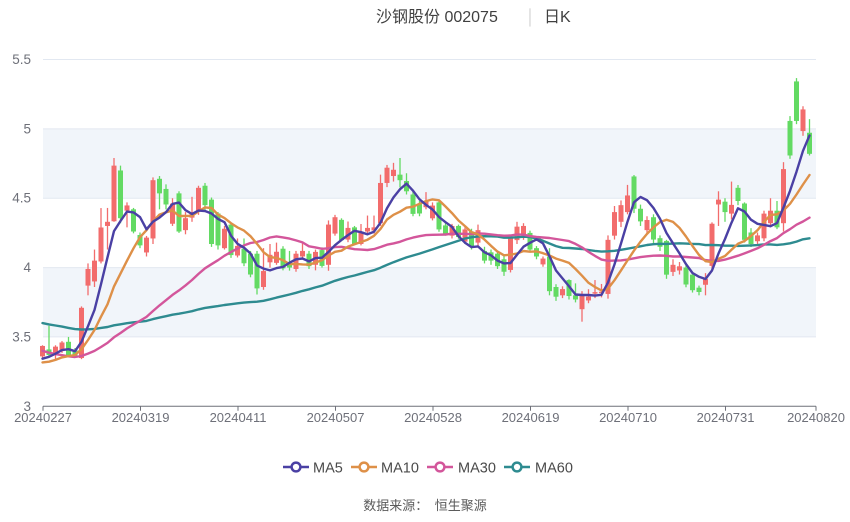 Image resolution: width=850 pixels, height=522 pixels. I want to click on svg-text: MA60, so click(554, 469).